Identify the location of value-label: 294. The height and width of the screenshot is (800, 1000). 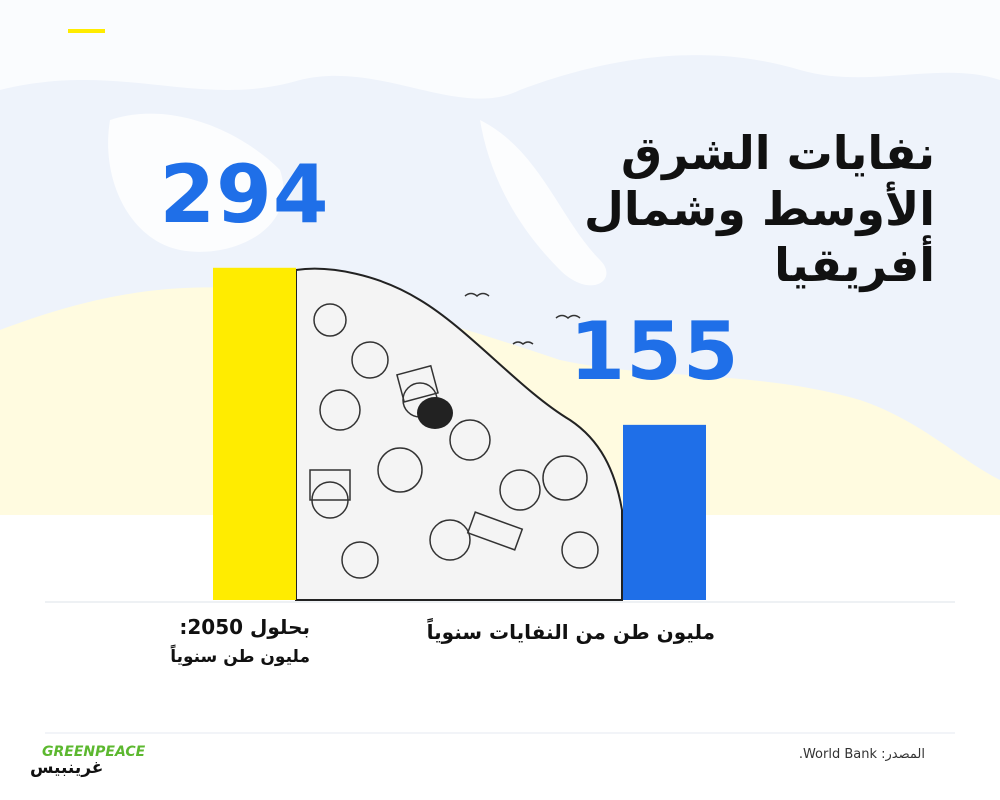
(244, 194).